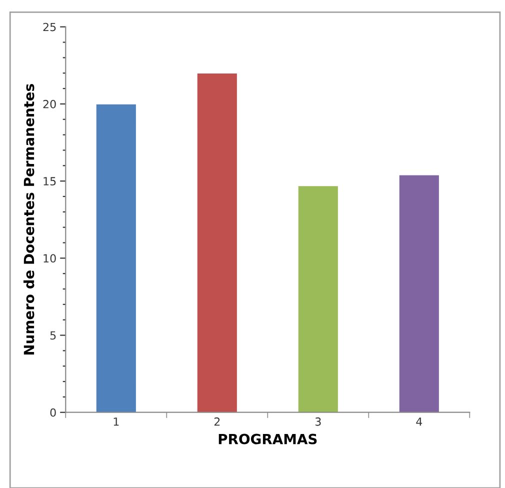 The height and width of the screenshot is (488, 505). What do you see at coordinates (53, 335) in the screenshot?
I see `y-tick-label: 5` at bounding box center [53, 335].